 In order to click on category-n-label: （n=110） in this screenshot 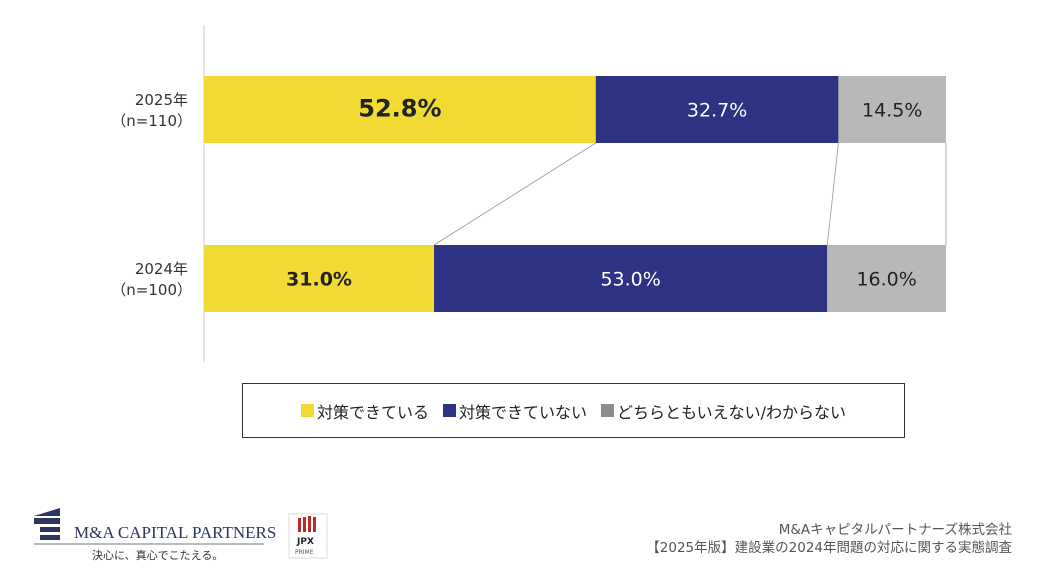, I will do `click(151, 121)`.